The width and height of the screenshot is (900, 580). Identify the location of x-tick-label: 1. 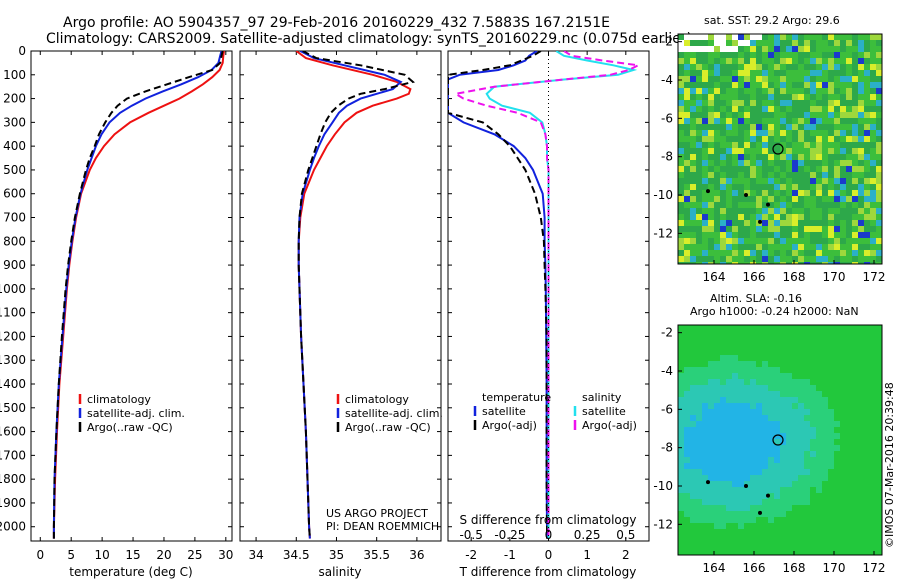
(587, 555).